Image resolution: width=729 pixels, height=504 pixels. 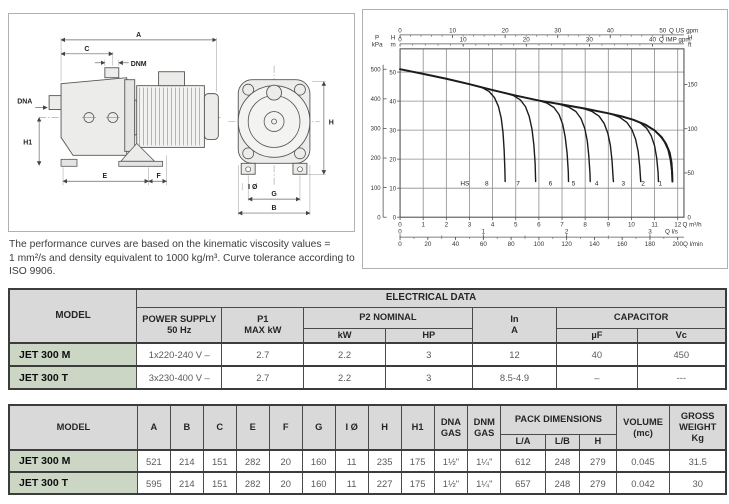 I want to click on hp-header: HP, so click(x=428, y=335).